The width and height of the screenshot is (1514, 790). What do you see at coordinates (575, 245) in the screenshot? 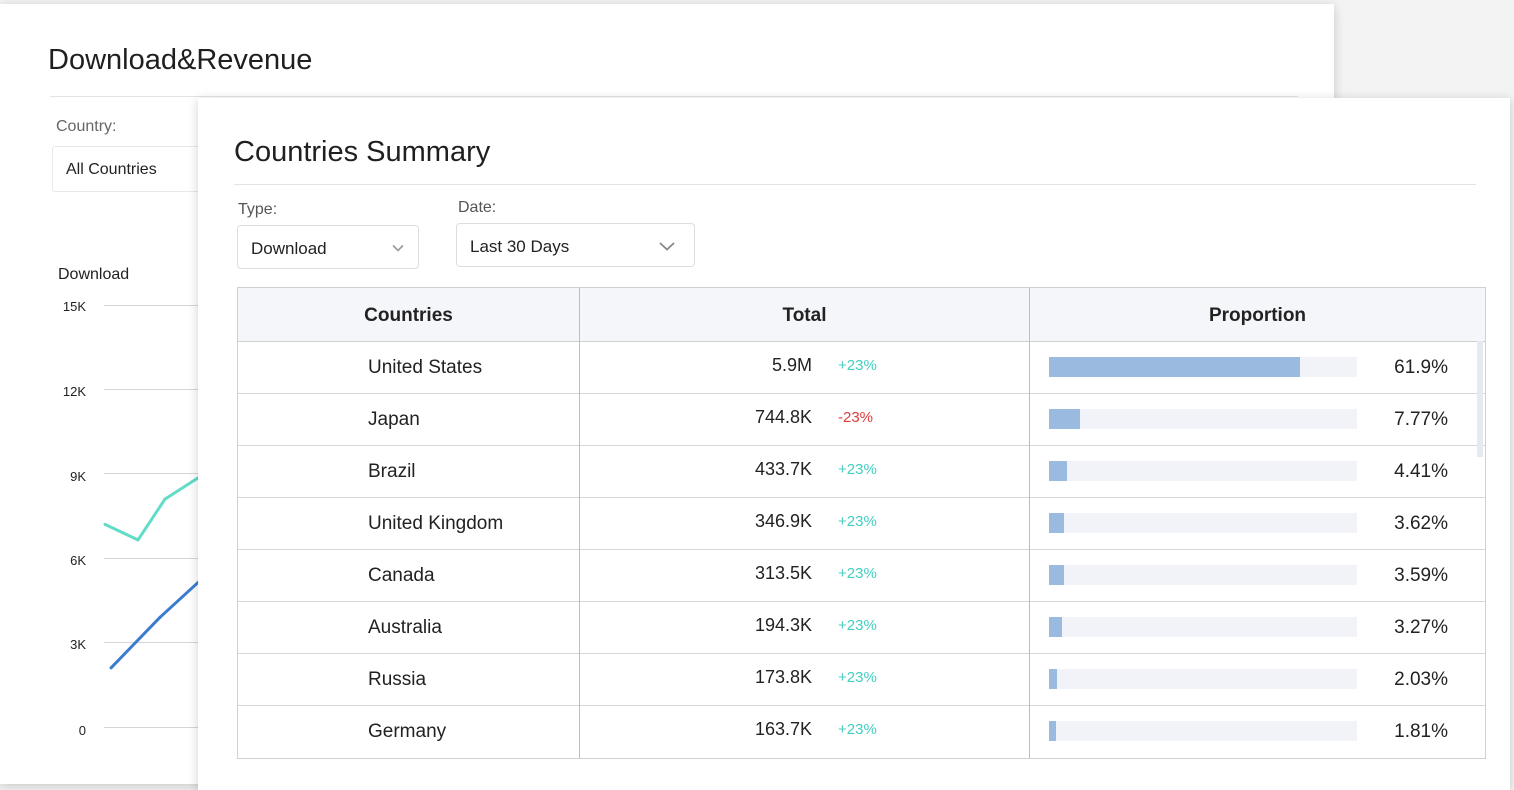
I see `date-select: Last 30 Days` at bounding box center [575, 245].